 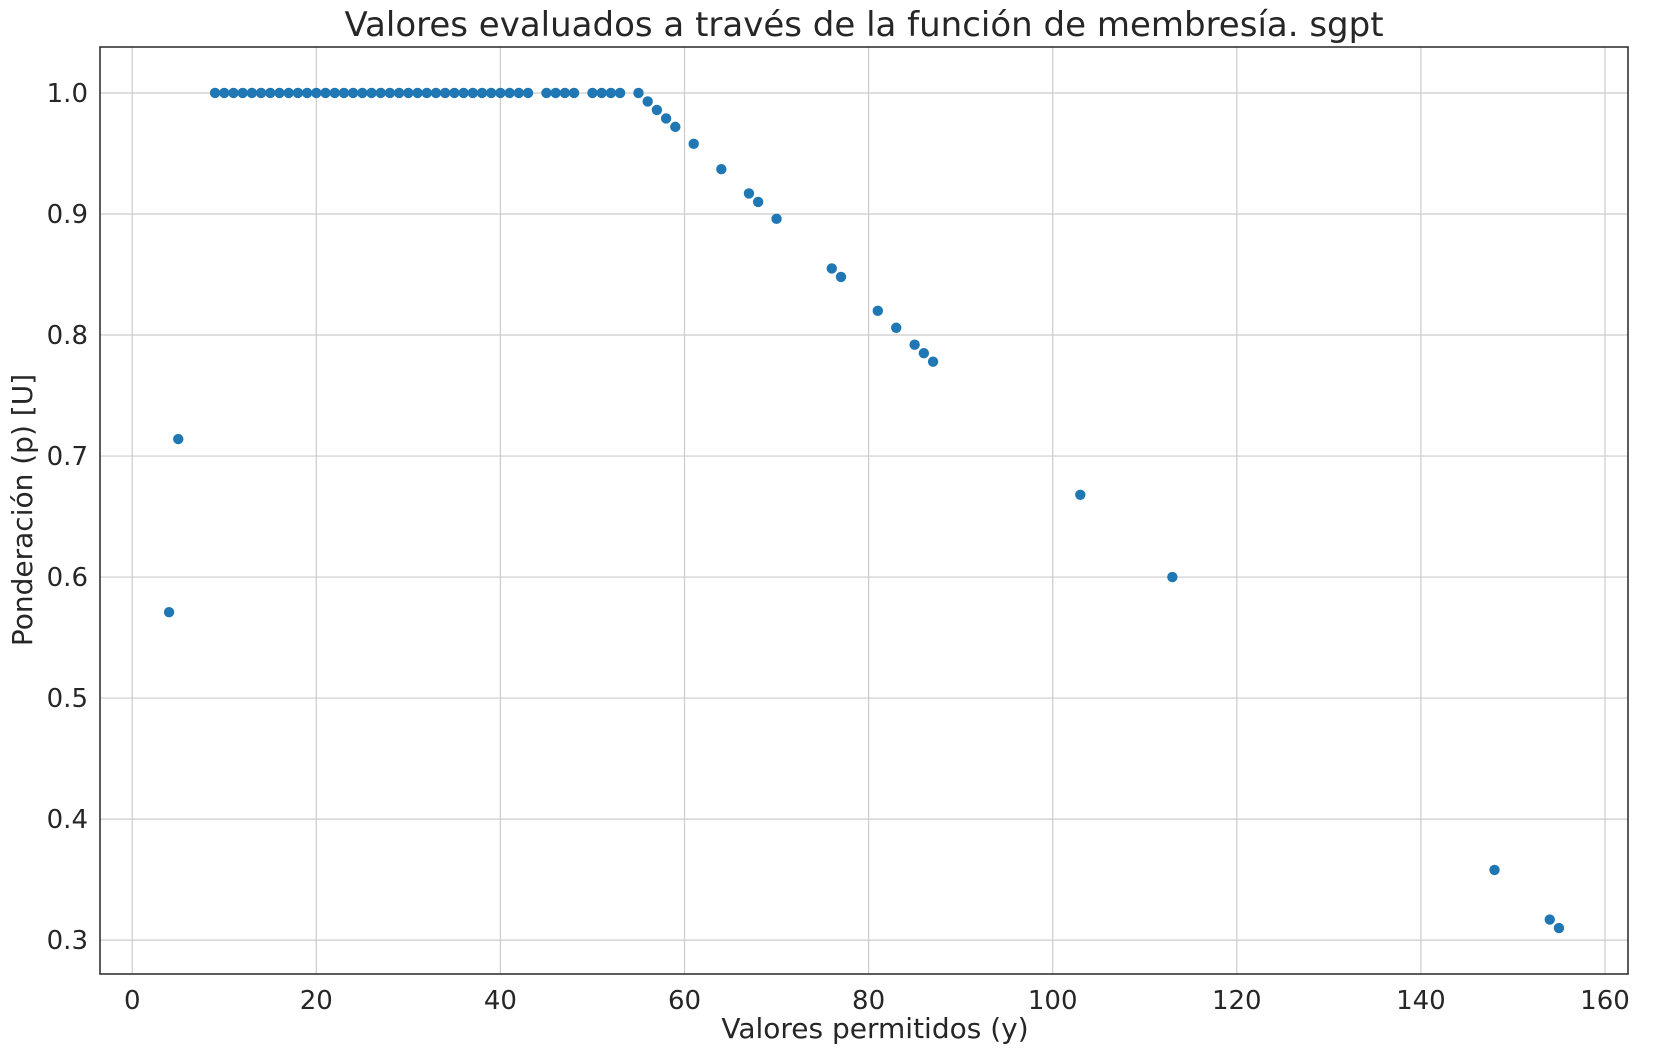 I want to click on y-tick-labels: 0.3 0.4 0.5 0.6 0.7 0.8 0.9 1.0, so click(x=67, y=517).